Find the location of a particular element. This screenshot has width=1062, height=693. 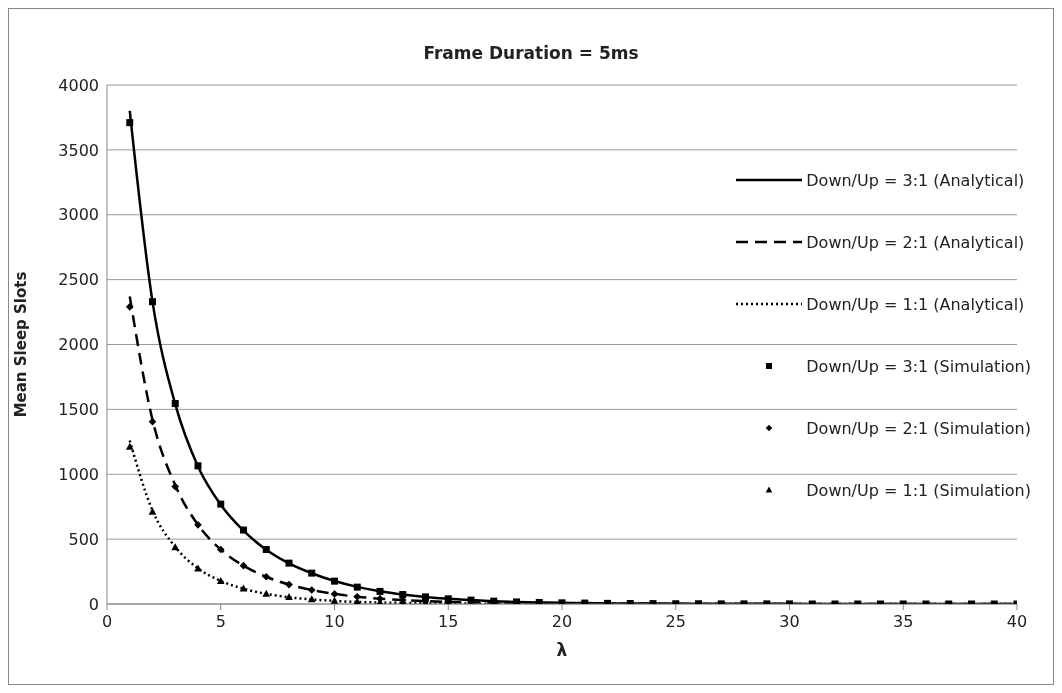

legend-label: Down/Up = 1:1 (Simulation) is located at coordinates (918, 490).